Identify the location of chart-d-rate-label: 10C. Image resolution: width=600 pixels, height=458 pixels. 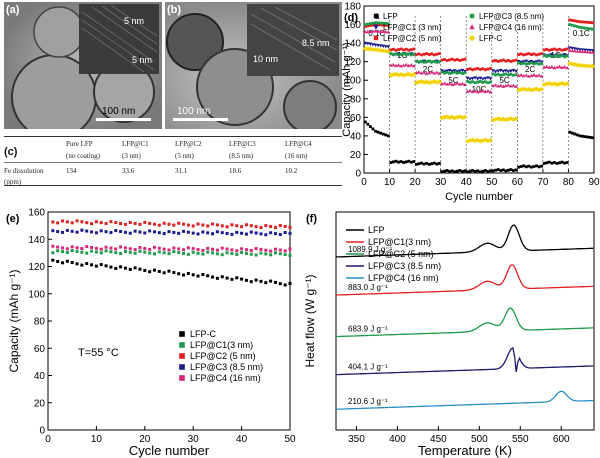
(479, 89).